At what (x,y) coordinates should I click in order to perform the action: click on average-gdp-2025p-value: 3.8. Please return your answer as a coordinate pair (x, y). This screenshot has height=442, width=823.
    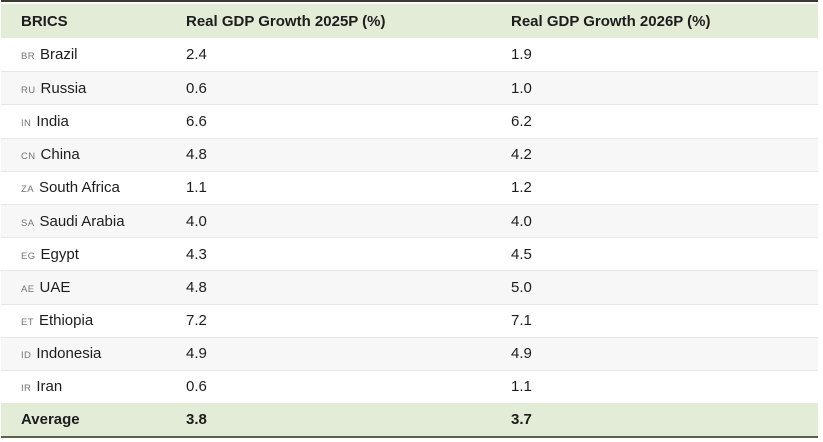
    Looking at the image, I should click on (196, 420).